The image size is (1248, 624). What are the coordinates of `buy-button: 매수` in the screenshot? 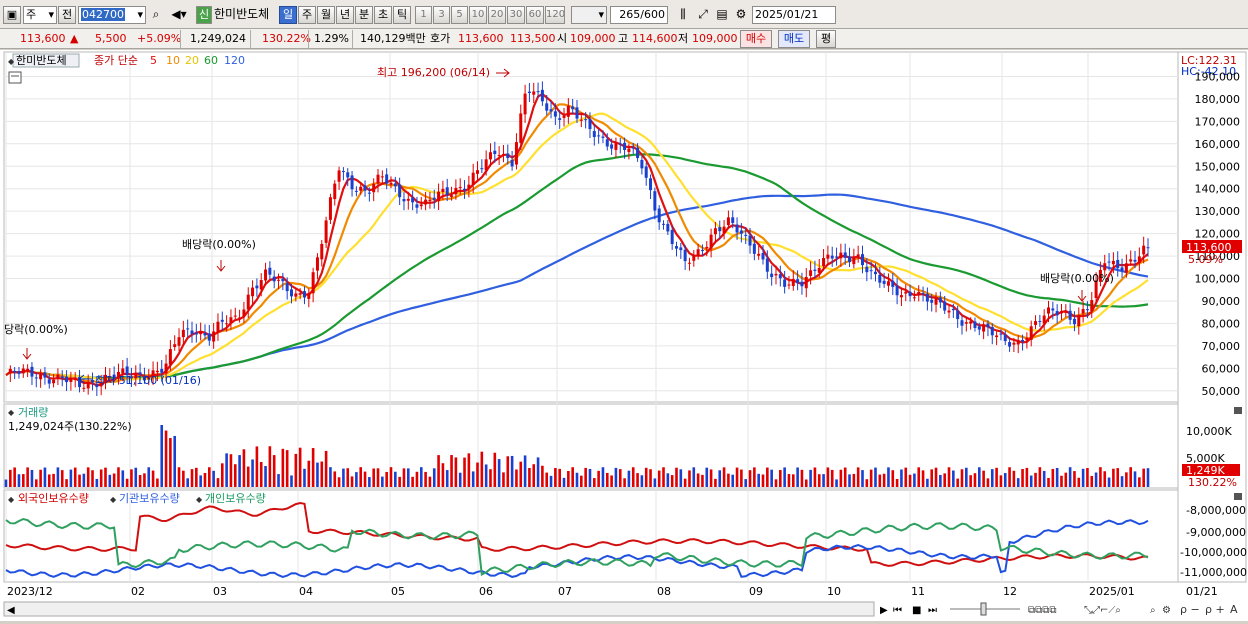 It's located at (756, 39).